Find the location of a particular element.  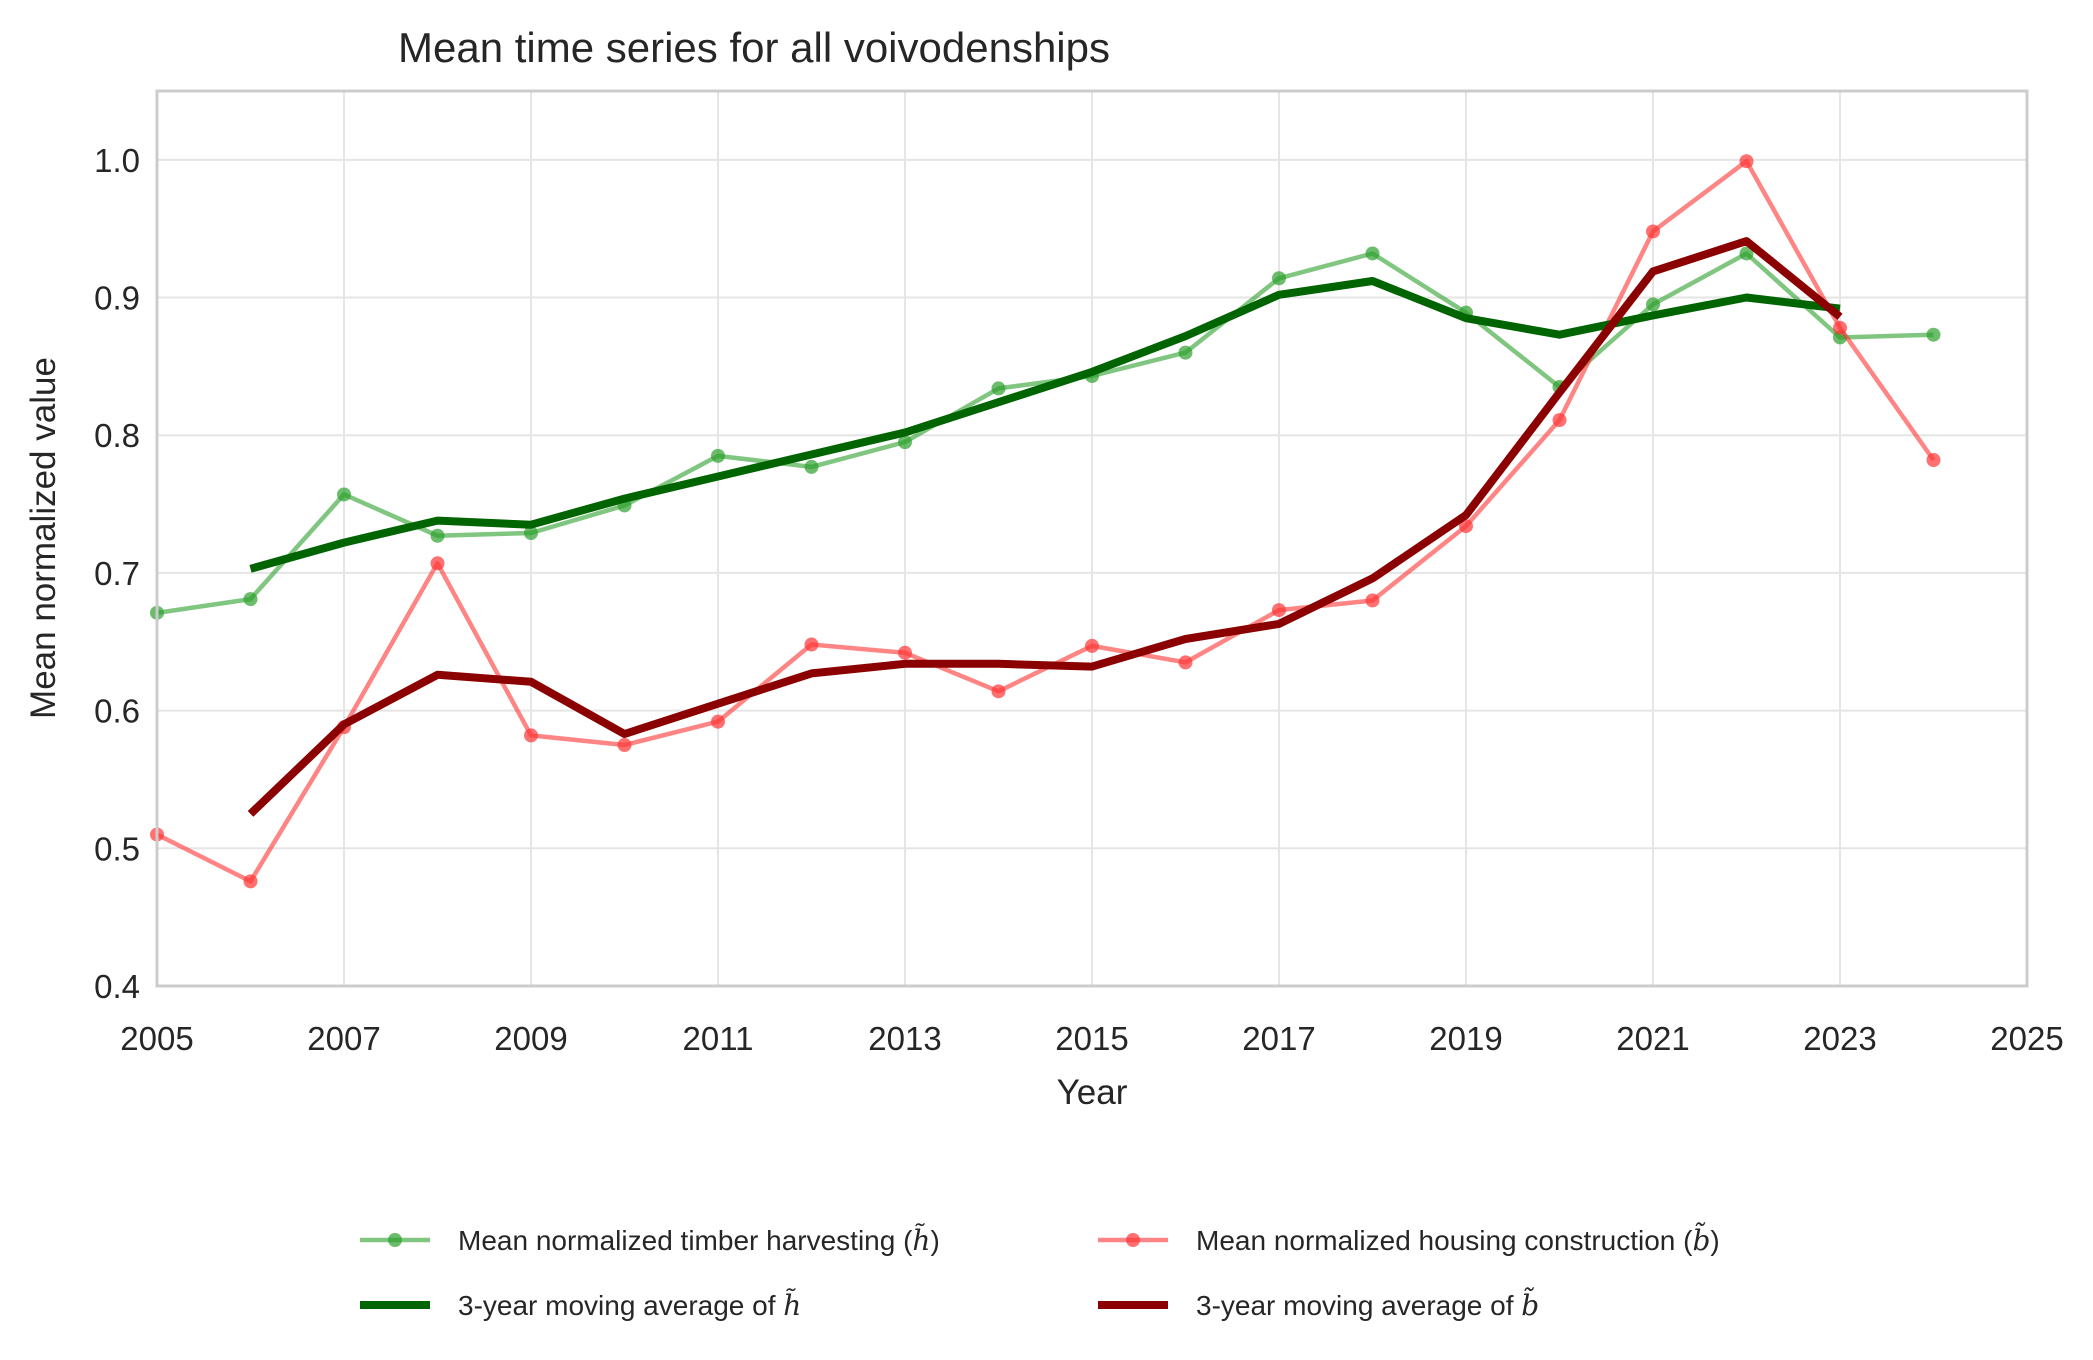

y-tick-label: 0.6 is located at coordinates (117, 711).